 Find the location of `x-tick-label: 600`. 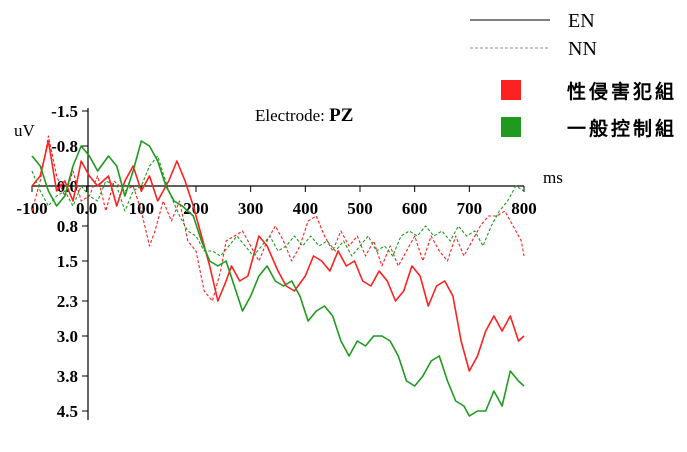

x-tick-label: 600 is located at coordinates (415, 208).